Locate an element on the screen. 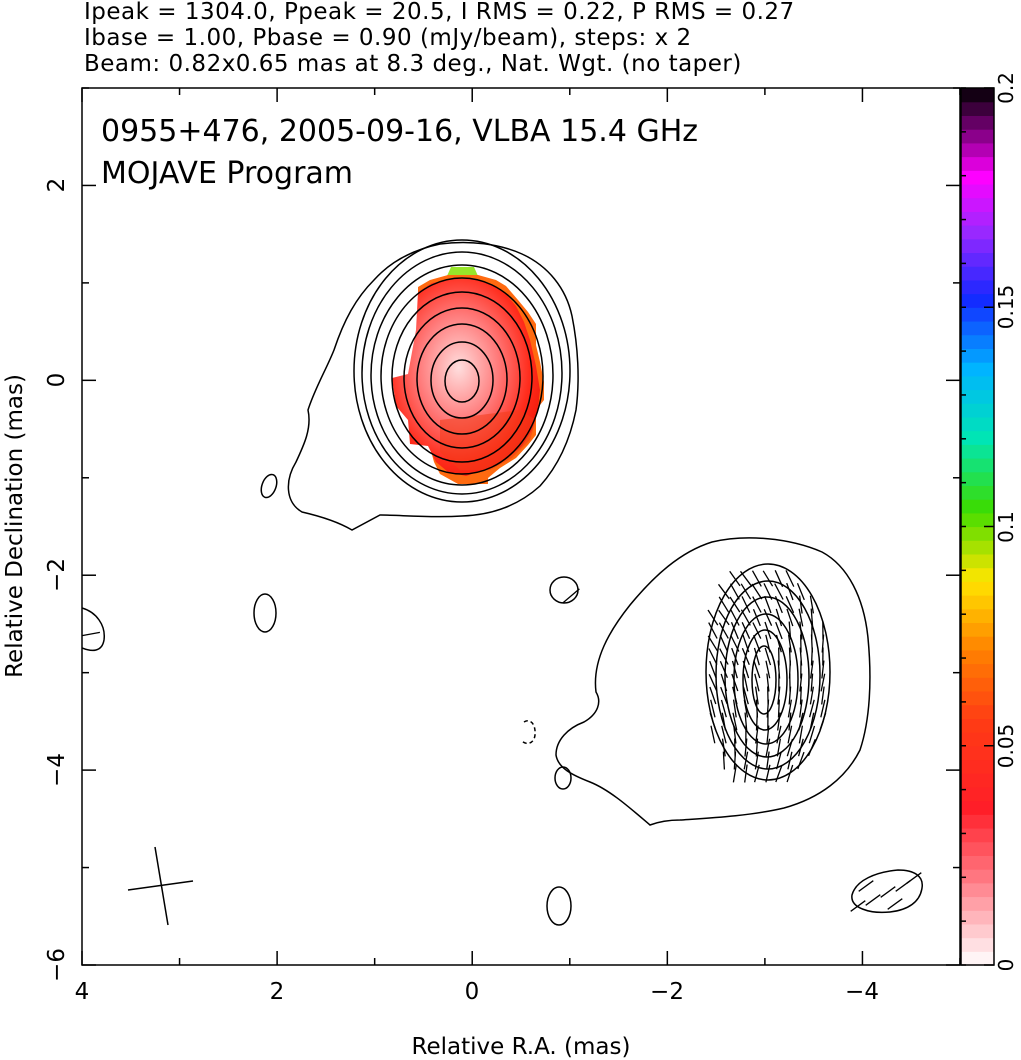  colorbar-tick-label: 0.05 is located at coordinates (1006, 746).